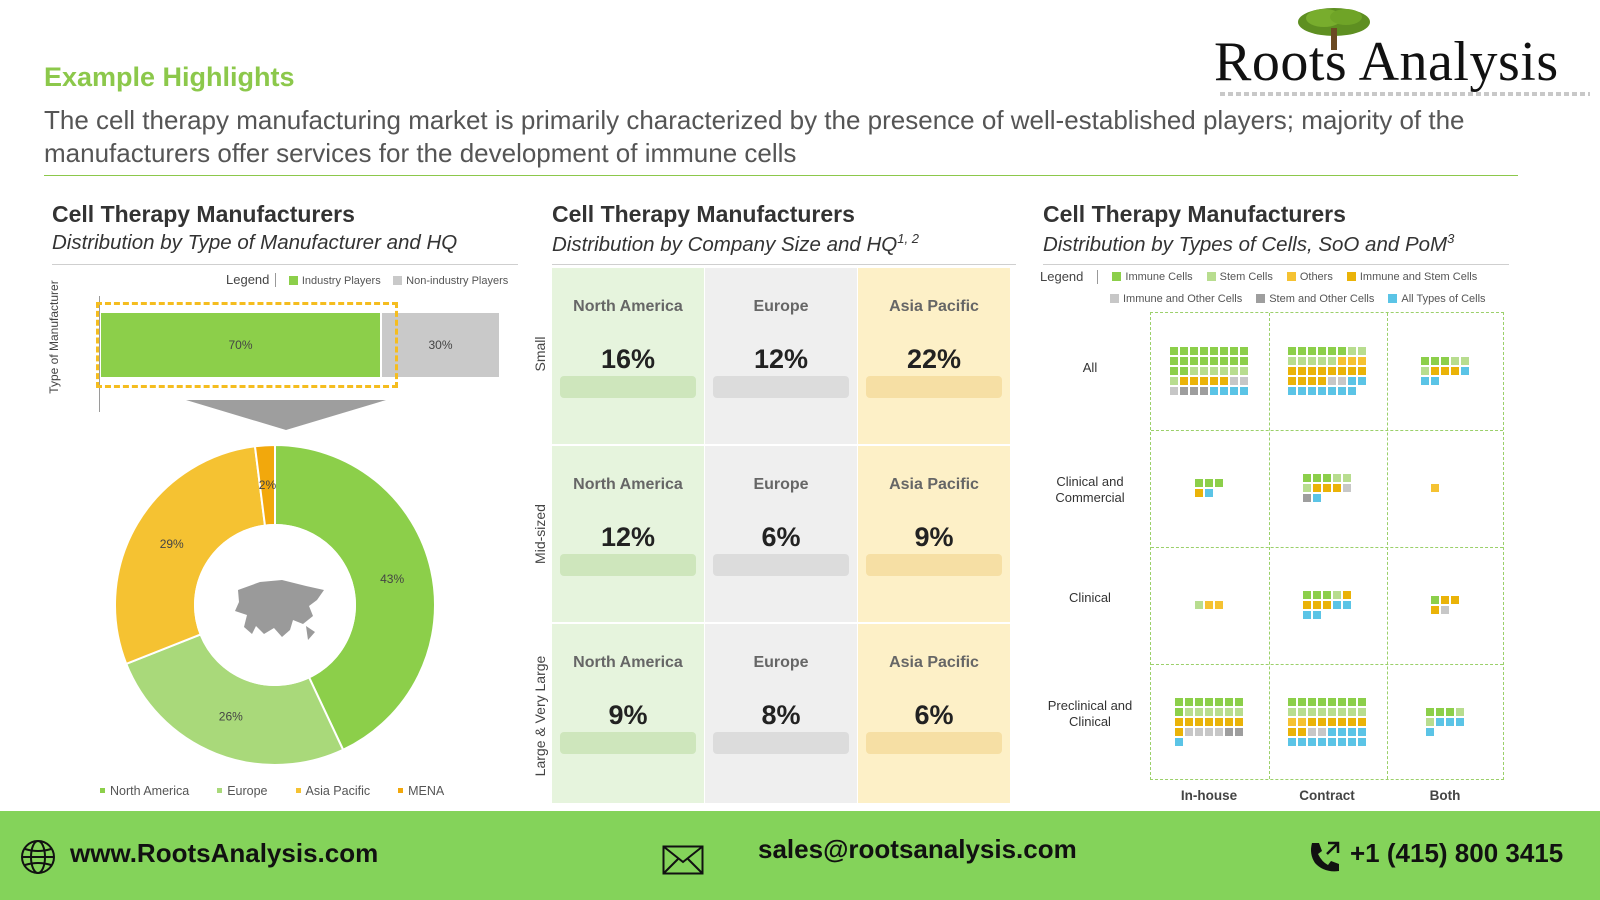  Describe the element at coordinates (934, 534) in the screenshot. I see `cell-mid-asia-pacific: Asia Pacific 9%` at that location.